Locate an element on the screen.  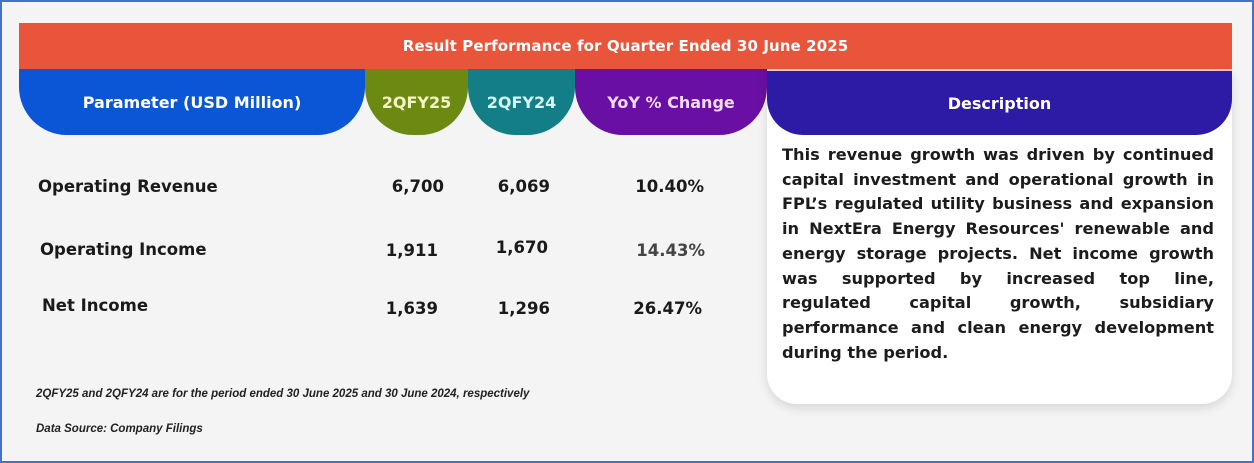
row-label-net-income: Net Income is located at coordinates (95, 305).